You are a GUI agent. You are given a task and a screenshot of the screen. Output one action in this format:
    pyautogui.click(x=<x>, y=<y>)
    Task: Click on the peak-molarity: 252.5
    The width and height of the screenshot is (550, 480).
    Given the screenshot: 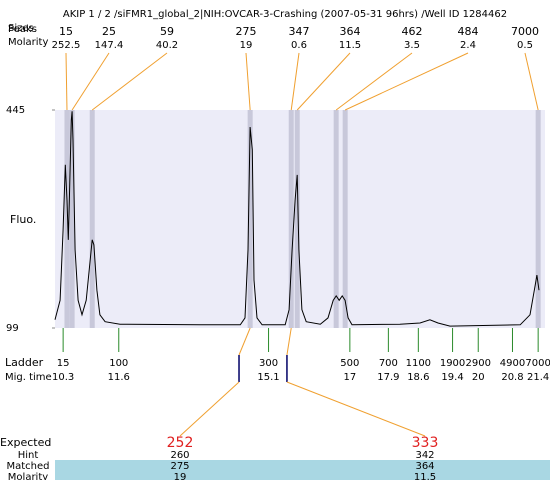 What is the action you would take?
    pyautogui.click(x=66, y=45)
    